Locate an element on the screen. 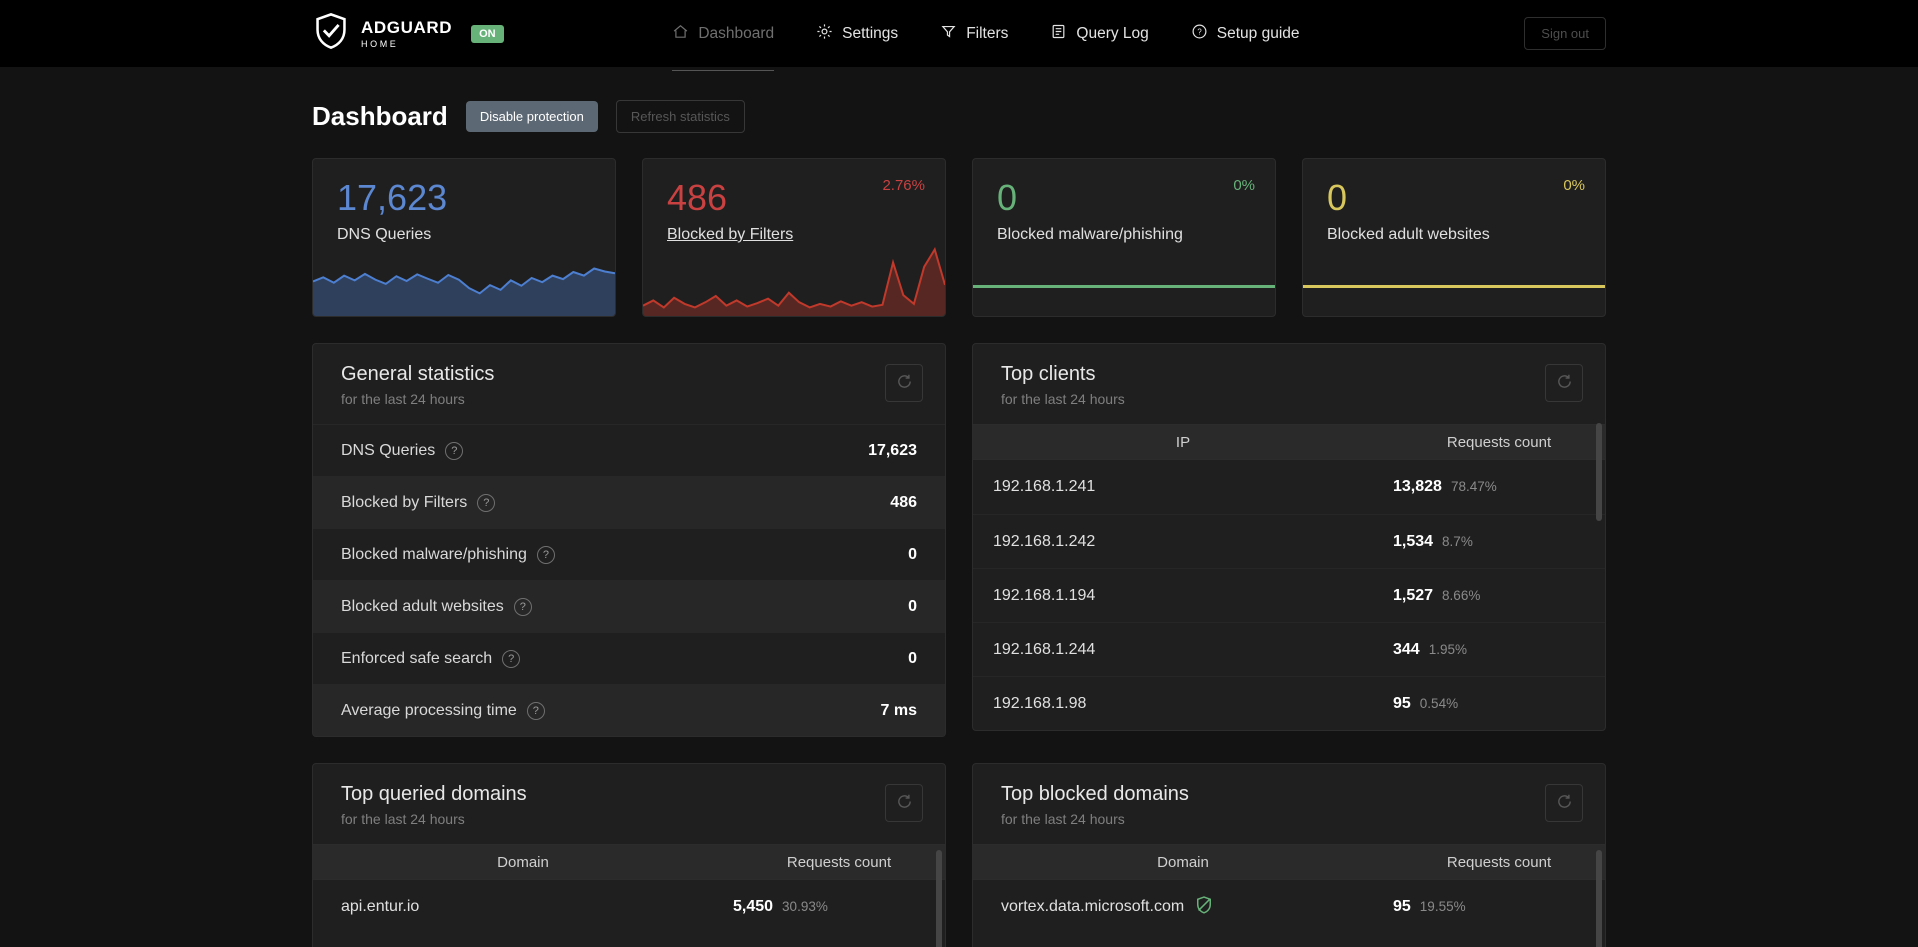 The height and width of the screenshot is (947, 1918). dns-queries-sparkline is located at coordinates (464, 291).